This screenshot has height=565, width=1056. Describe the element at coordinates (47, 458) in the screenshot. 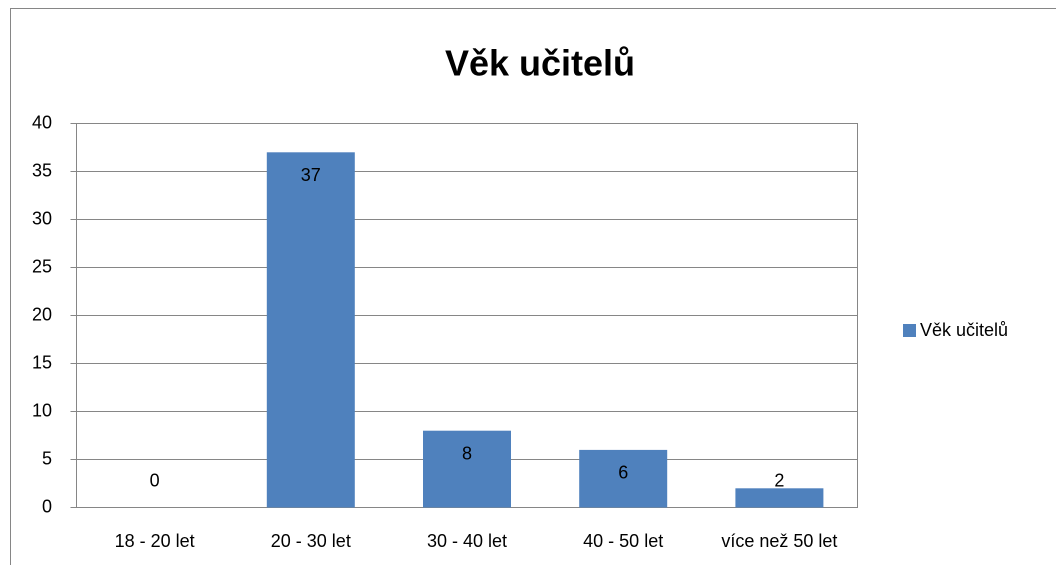

I see `y-tick-label: 5` at that location.